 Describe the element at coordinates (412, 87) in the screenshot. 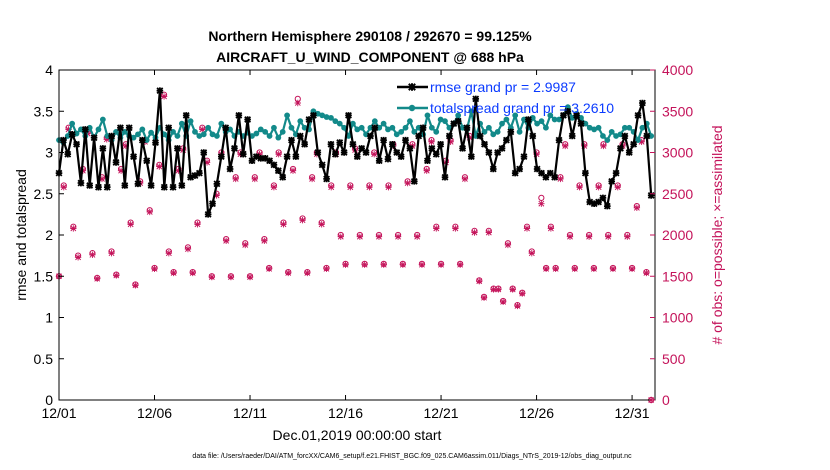

I see `legend-rmse-marker` at that location.